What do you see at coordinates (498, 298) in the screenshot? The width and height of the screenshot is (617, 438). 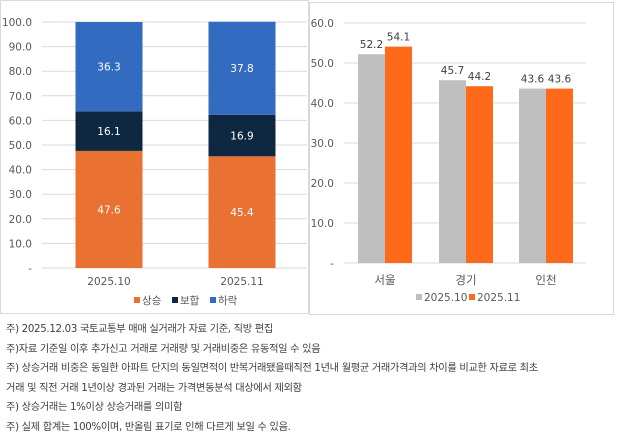 I see `legend-label: 2025.11` at bounding box center [498, 298].